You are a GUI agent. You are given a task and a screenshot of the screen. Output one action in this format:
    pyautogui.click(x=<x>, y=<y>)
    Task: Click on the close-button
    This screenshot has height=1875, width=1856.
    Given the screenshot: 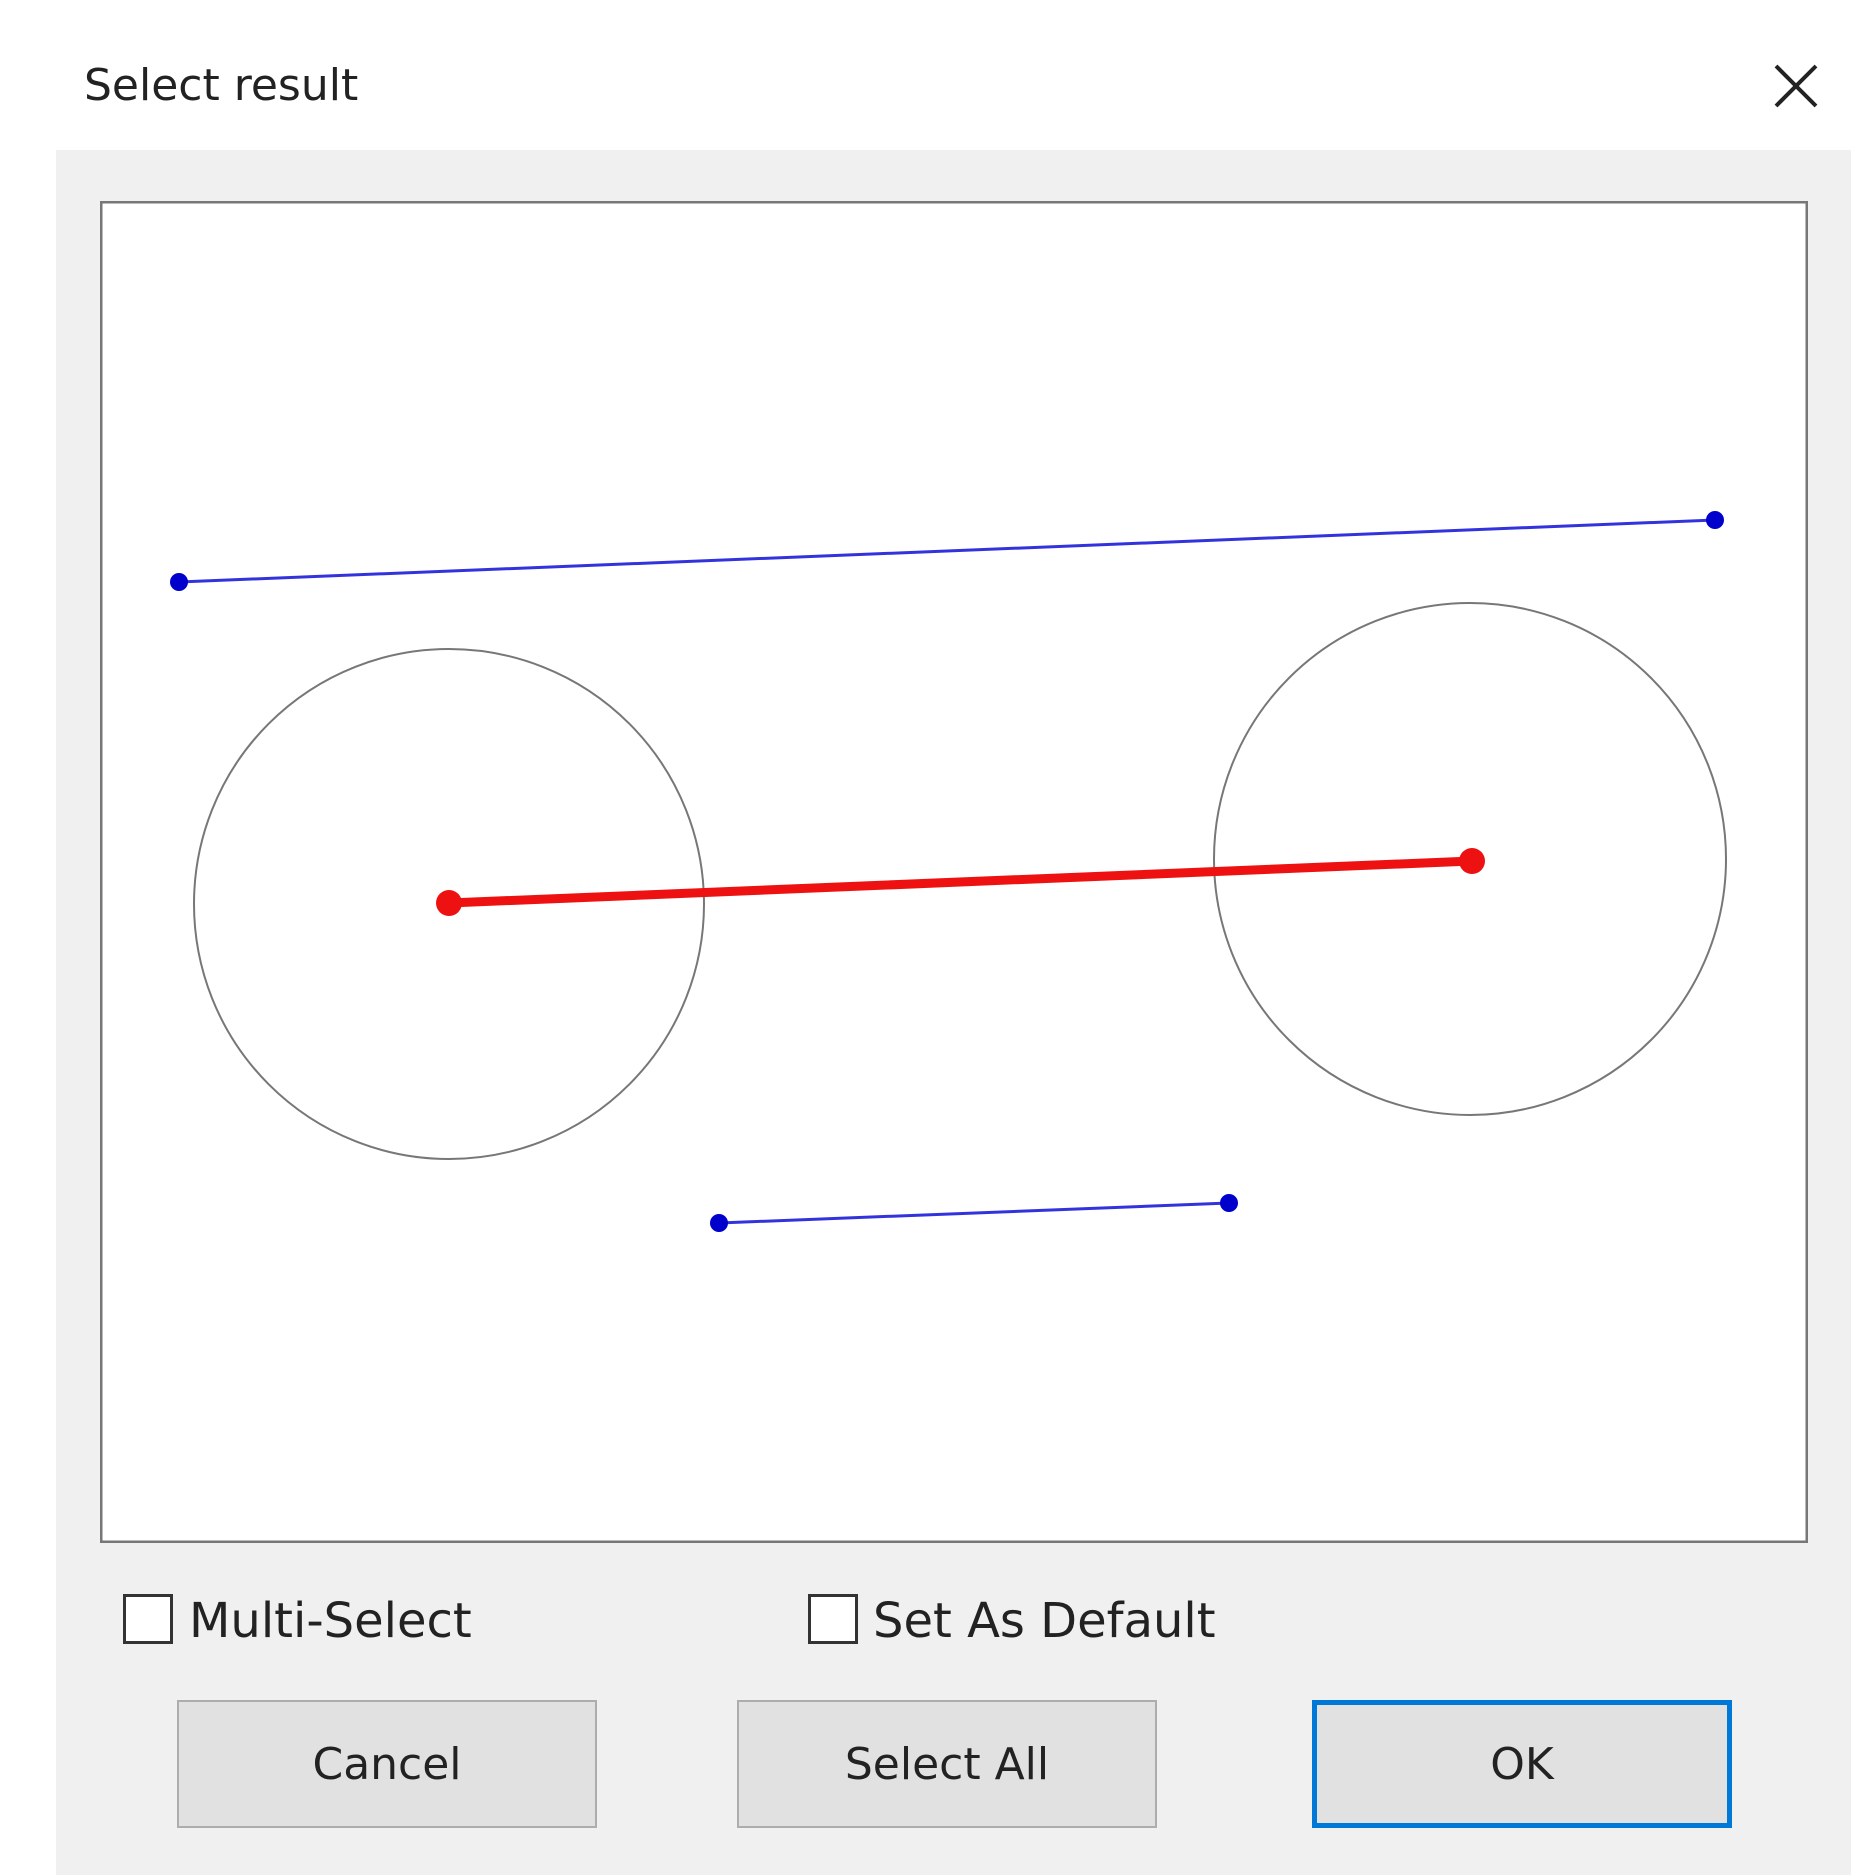 What is the action you would take?
    pyautogui.click(x=1796, y=86)
    